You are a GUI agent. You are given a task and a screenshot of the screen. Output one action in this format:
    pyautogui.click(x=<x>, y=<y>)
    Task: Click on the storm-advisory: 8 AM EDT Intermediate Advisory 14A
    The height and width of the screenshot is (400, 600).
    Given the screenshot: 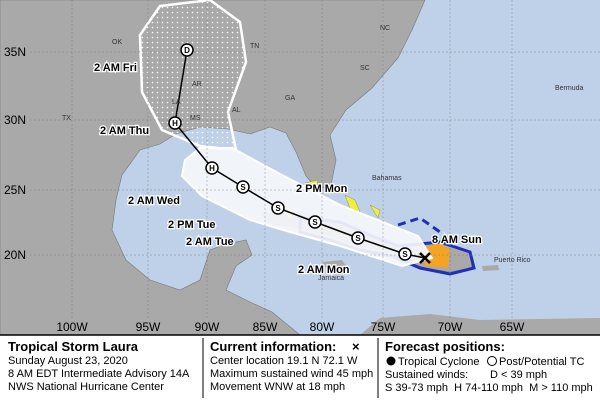 What is the action you would take?
    pyautogui.click(x=99, y=374)
    